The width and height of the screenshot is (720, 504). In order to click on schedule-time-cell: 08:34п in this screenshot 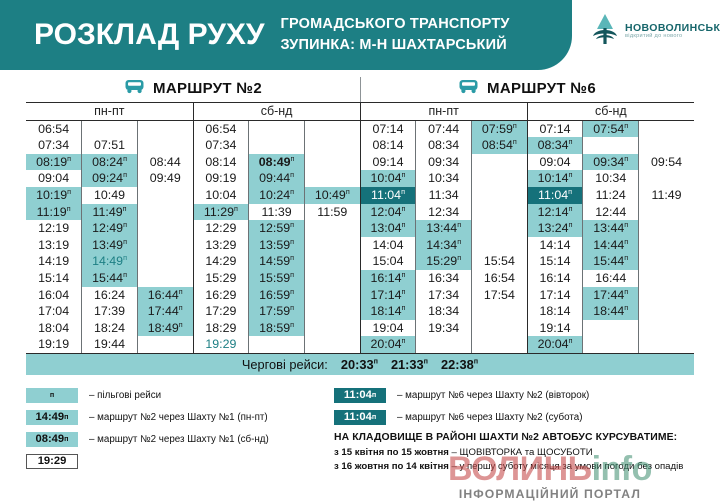, I will do `click(554, 145)`.